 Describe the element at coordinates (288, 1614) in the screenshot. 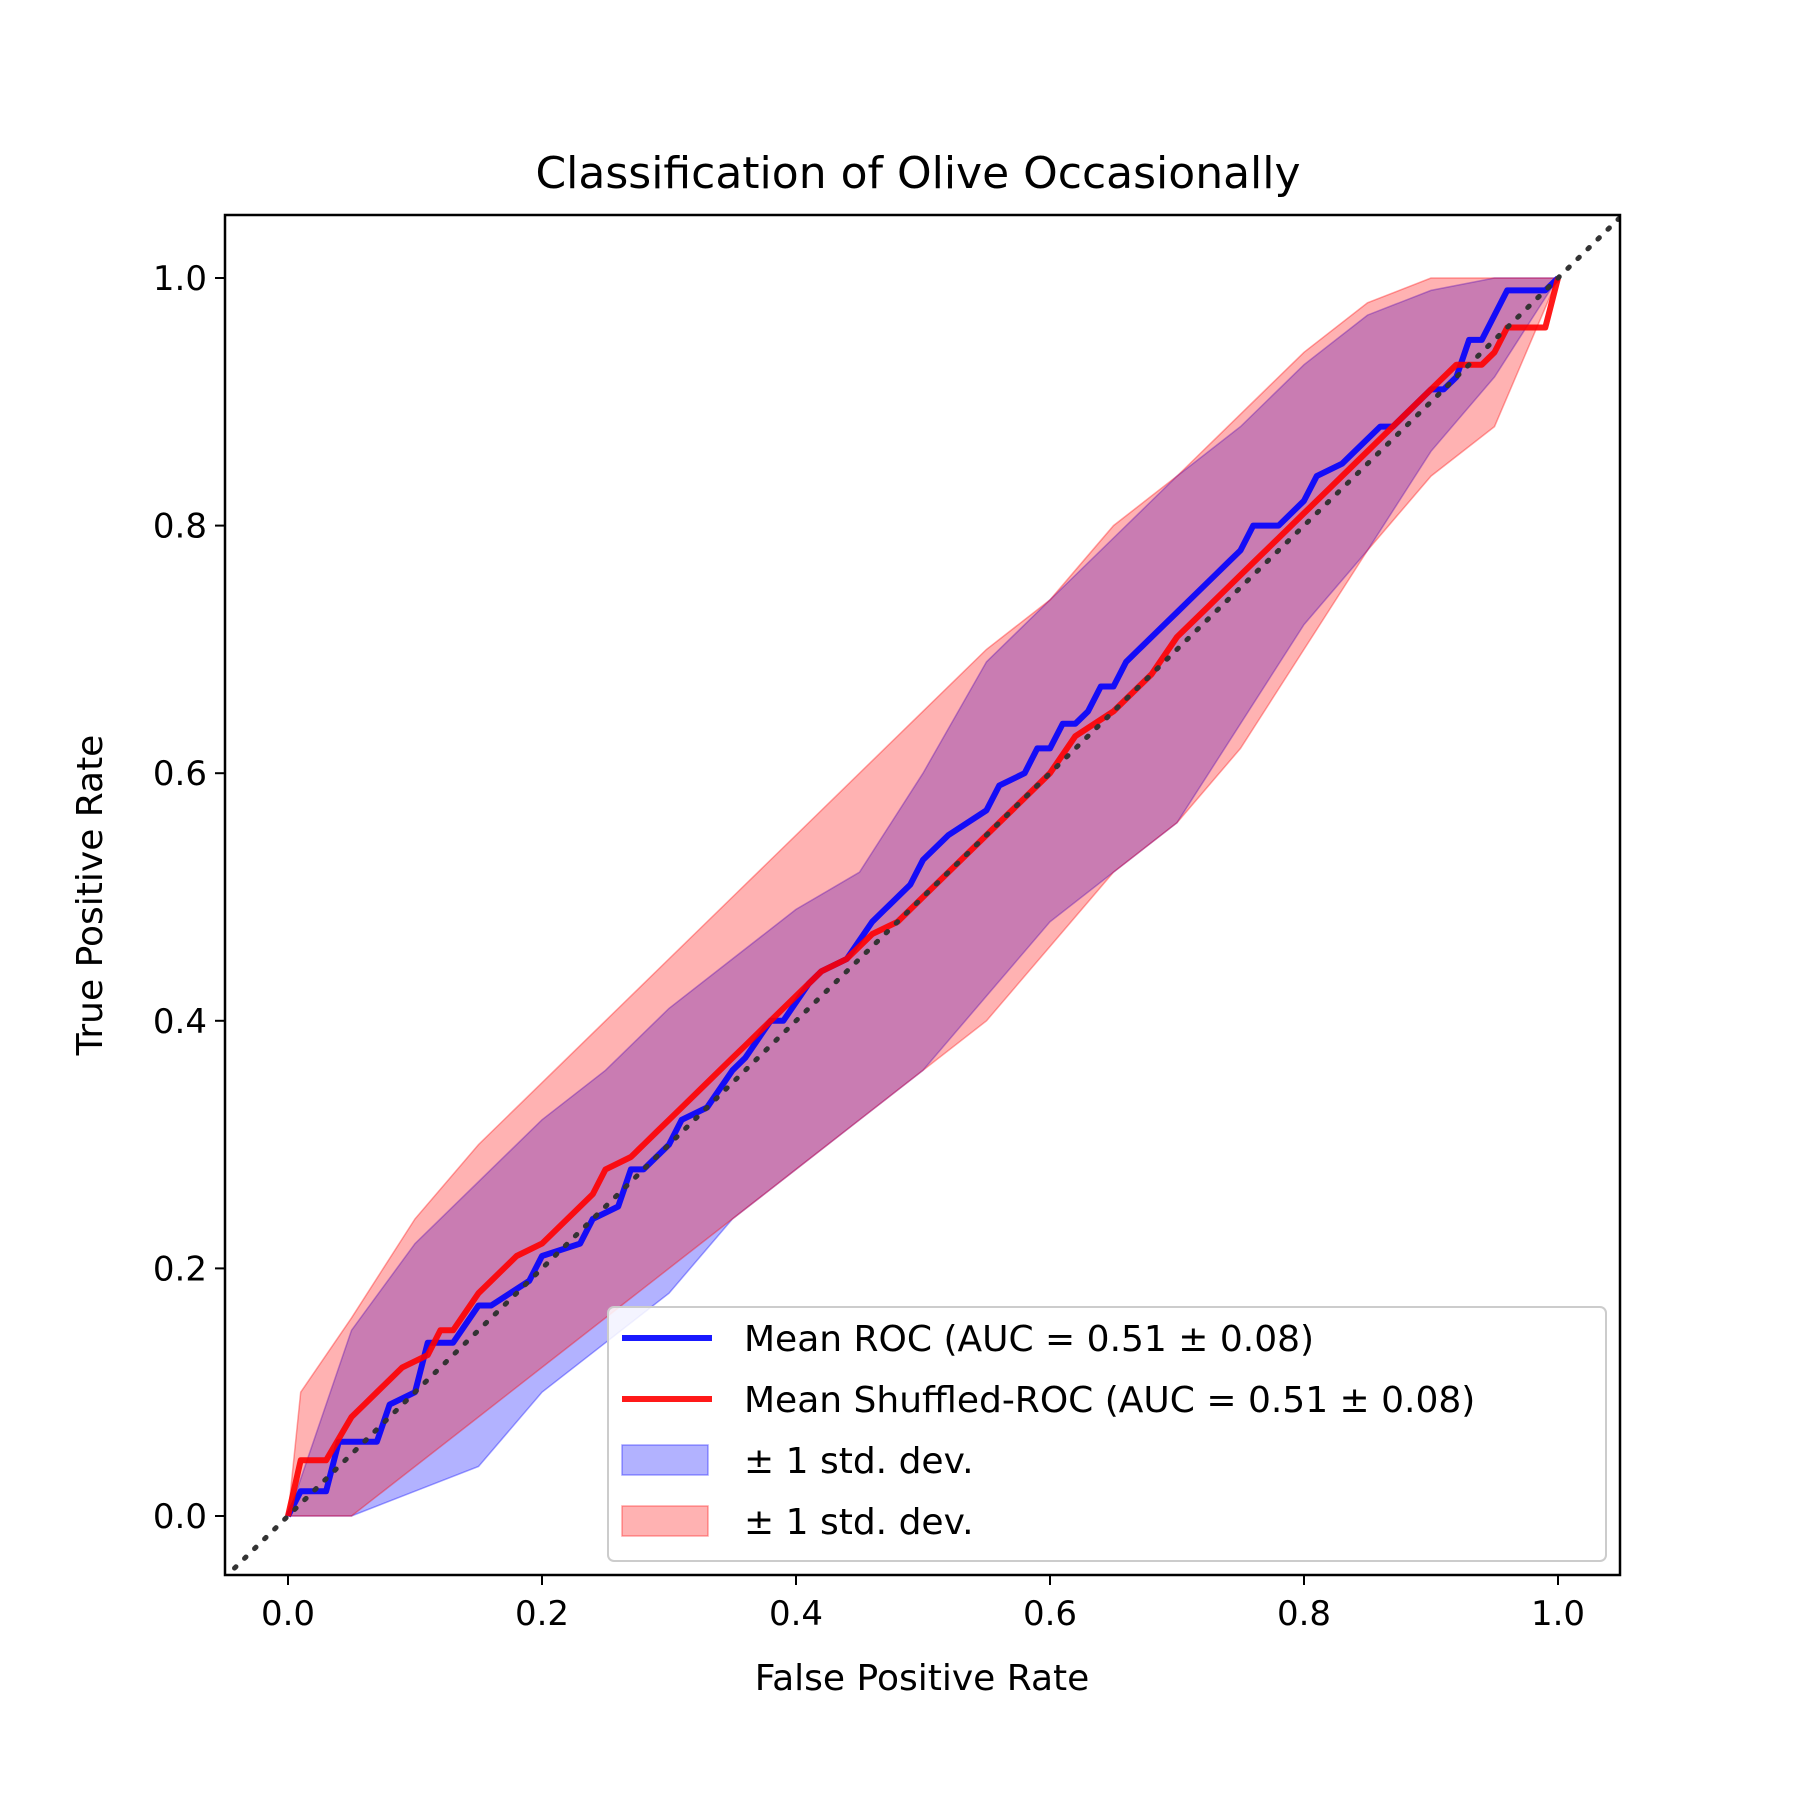

I see `x-tick-label: 0.0` at that location.